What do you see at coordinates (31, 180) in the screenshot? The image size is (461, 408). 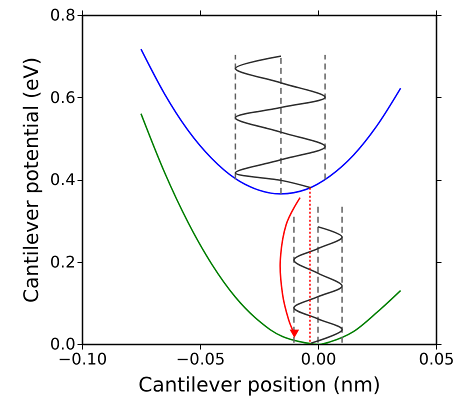 I see `y-axis-title: Cantilever potential (eV)` at bounding box center [31, 180].